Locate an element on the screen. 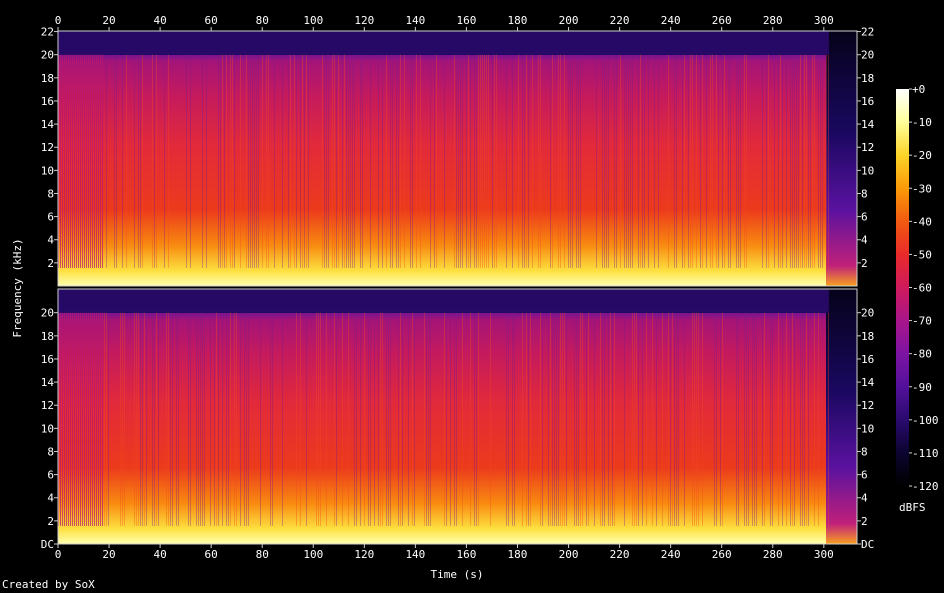  y-tick-label: 16 is located at coordinates (47, 101).